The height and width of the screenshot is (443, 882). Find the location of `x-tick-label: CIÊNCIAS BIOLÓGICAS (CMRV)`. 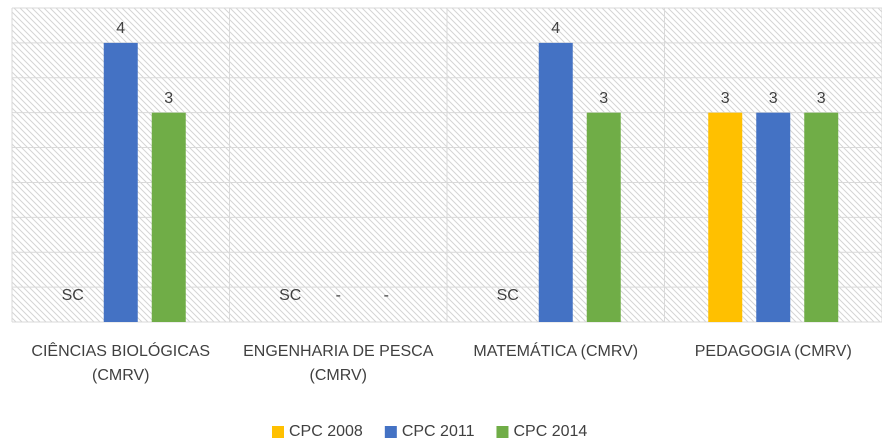

x-tick-label: CIÊNCIAS BIOLÓGICAS (CMRV) is located at coordinates (121, 363).